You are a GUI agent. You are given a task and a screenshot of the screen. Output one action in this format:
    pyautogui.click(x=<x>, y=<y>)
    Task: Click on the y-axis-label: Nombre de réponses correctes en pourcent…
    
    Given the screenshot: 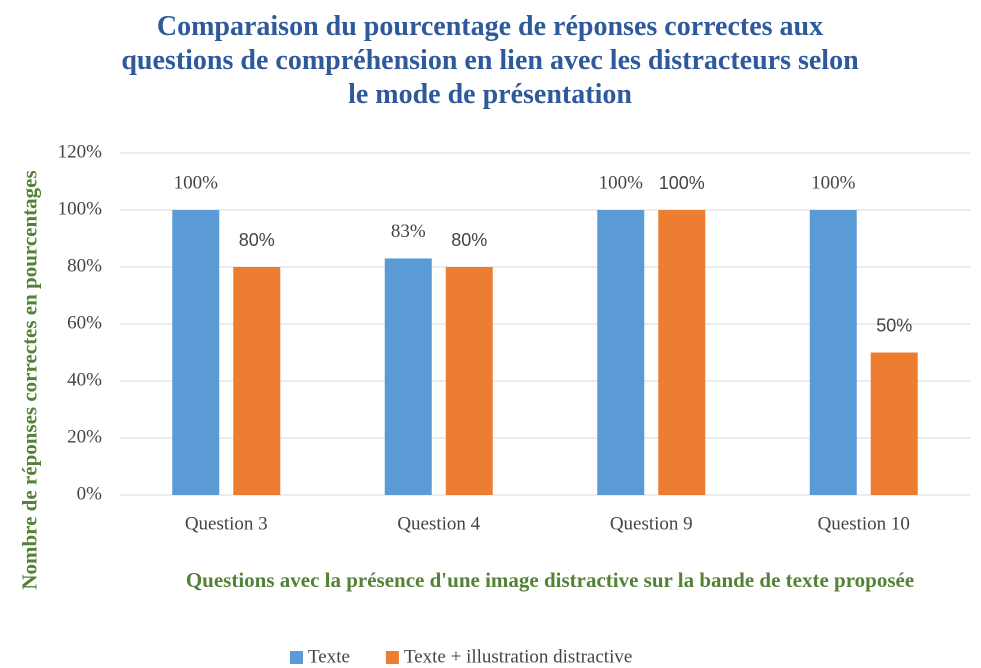 What is the action you would take?
    pyautogui.click(x=29, y=380)
    